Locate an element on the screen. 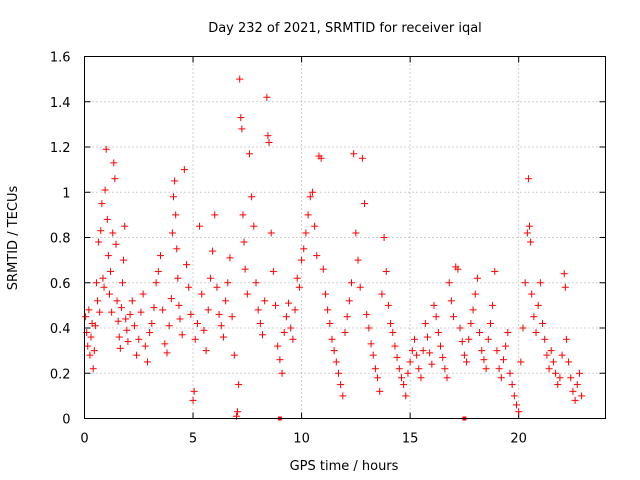 The image size is (640, 480). y-tick-label: 1.6 is located at coordinates (60, 58).